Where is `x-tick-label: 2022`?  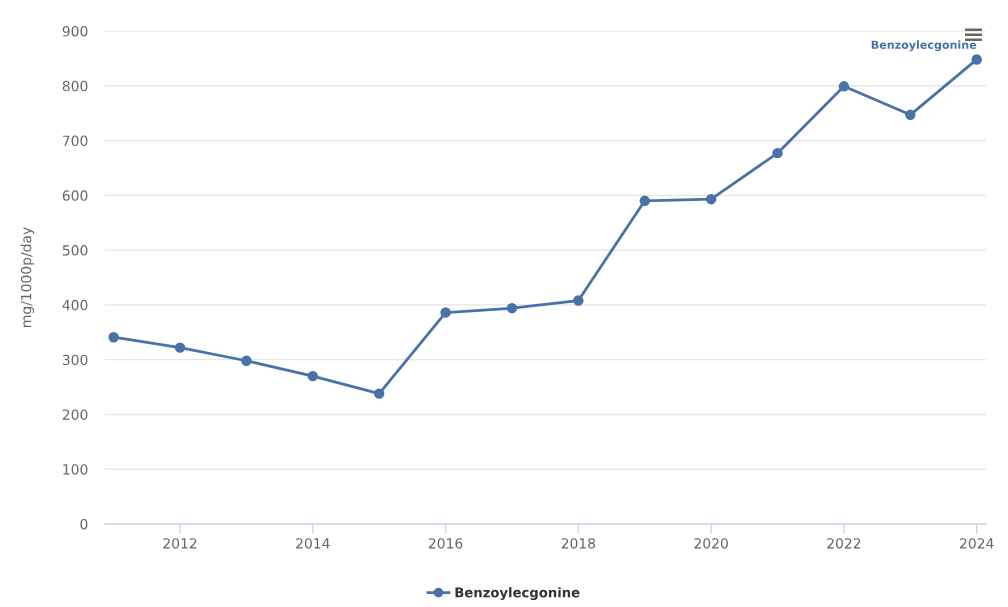 x-tick-label: 2022 is located at coordinates (844, 543).